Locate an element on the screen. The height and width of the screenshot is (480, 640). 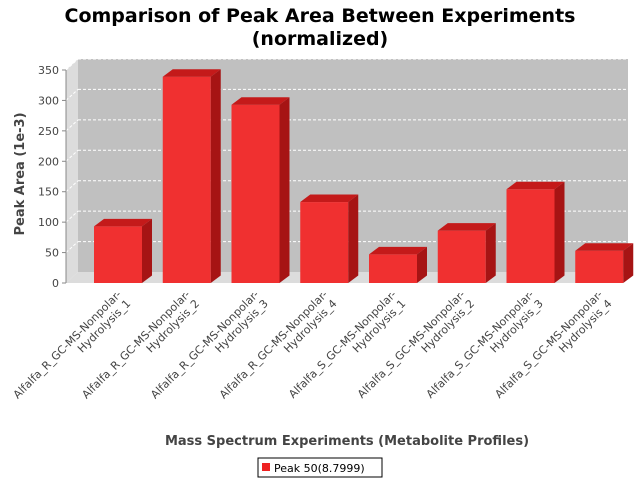
y-tick-label: 150 is located at coordinates (48, 192).